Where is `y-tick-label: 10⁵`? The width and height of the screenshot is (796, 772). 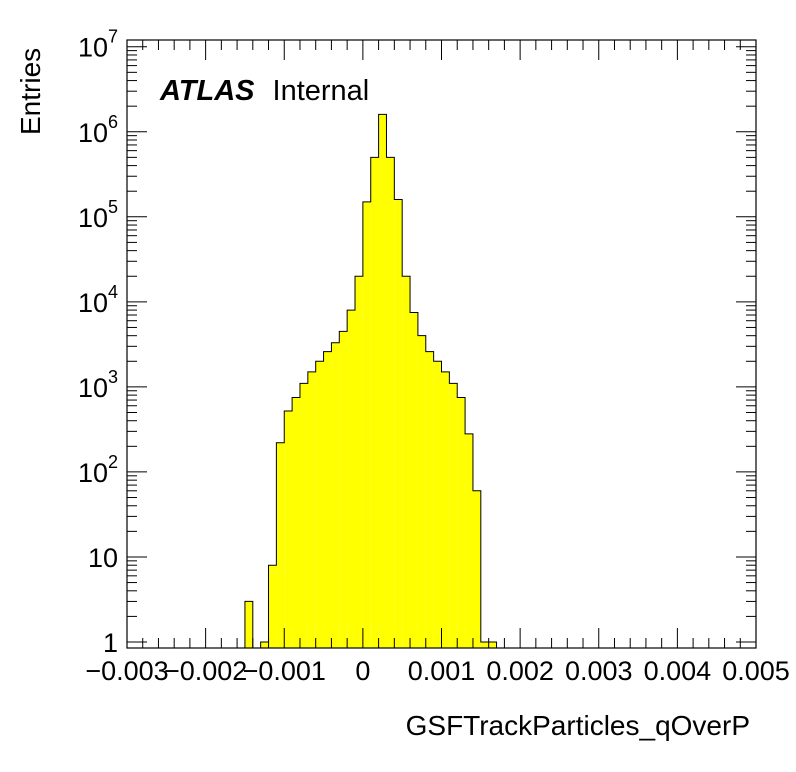
y-tick-label: 10⁵ is located at coordinates (98, 215).